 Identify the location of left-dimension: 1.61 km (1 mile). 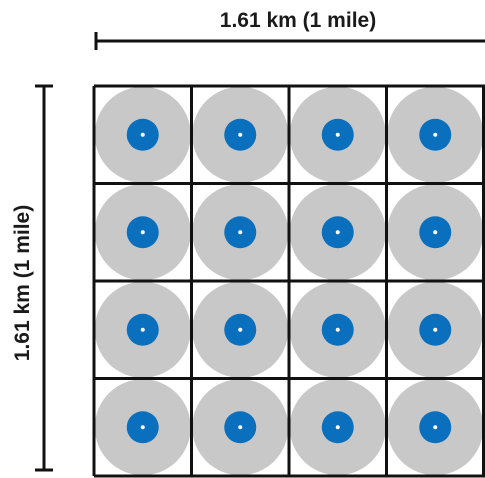
(32, 278).